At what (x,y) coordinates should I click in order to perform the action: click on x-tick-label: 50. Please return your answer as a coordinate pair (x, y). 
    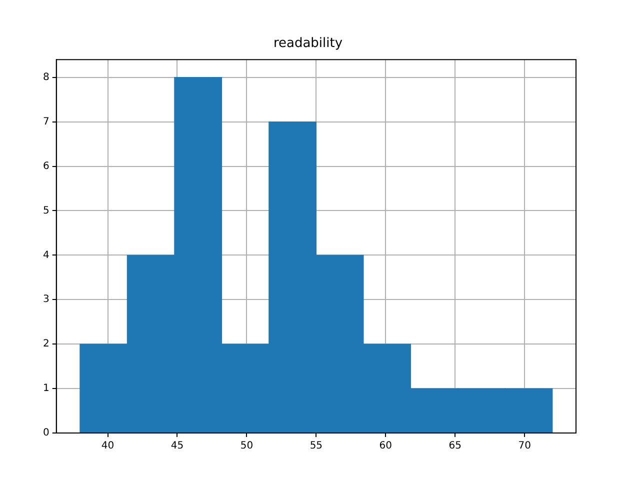
    Looking at the image, I should click on (247, 446).